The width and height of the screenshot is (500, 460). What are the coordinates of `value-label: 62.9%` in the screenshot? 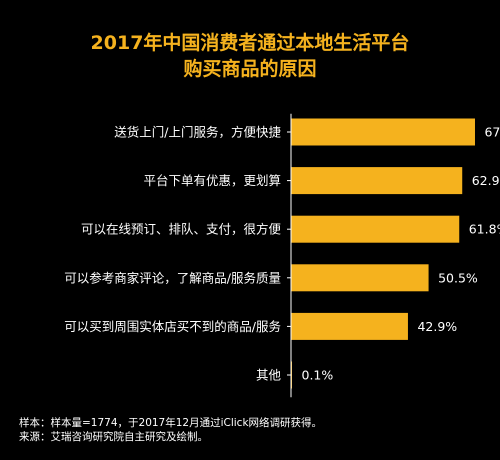 It's located at (486, 180).